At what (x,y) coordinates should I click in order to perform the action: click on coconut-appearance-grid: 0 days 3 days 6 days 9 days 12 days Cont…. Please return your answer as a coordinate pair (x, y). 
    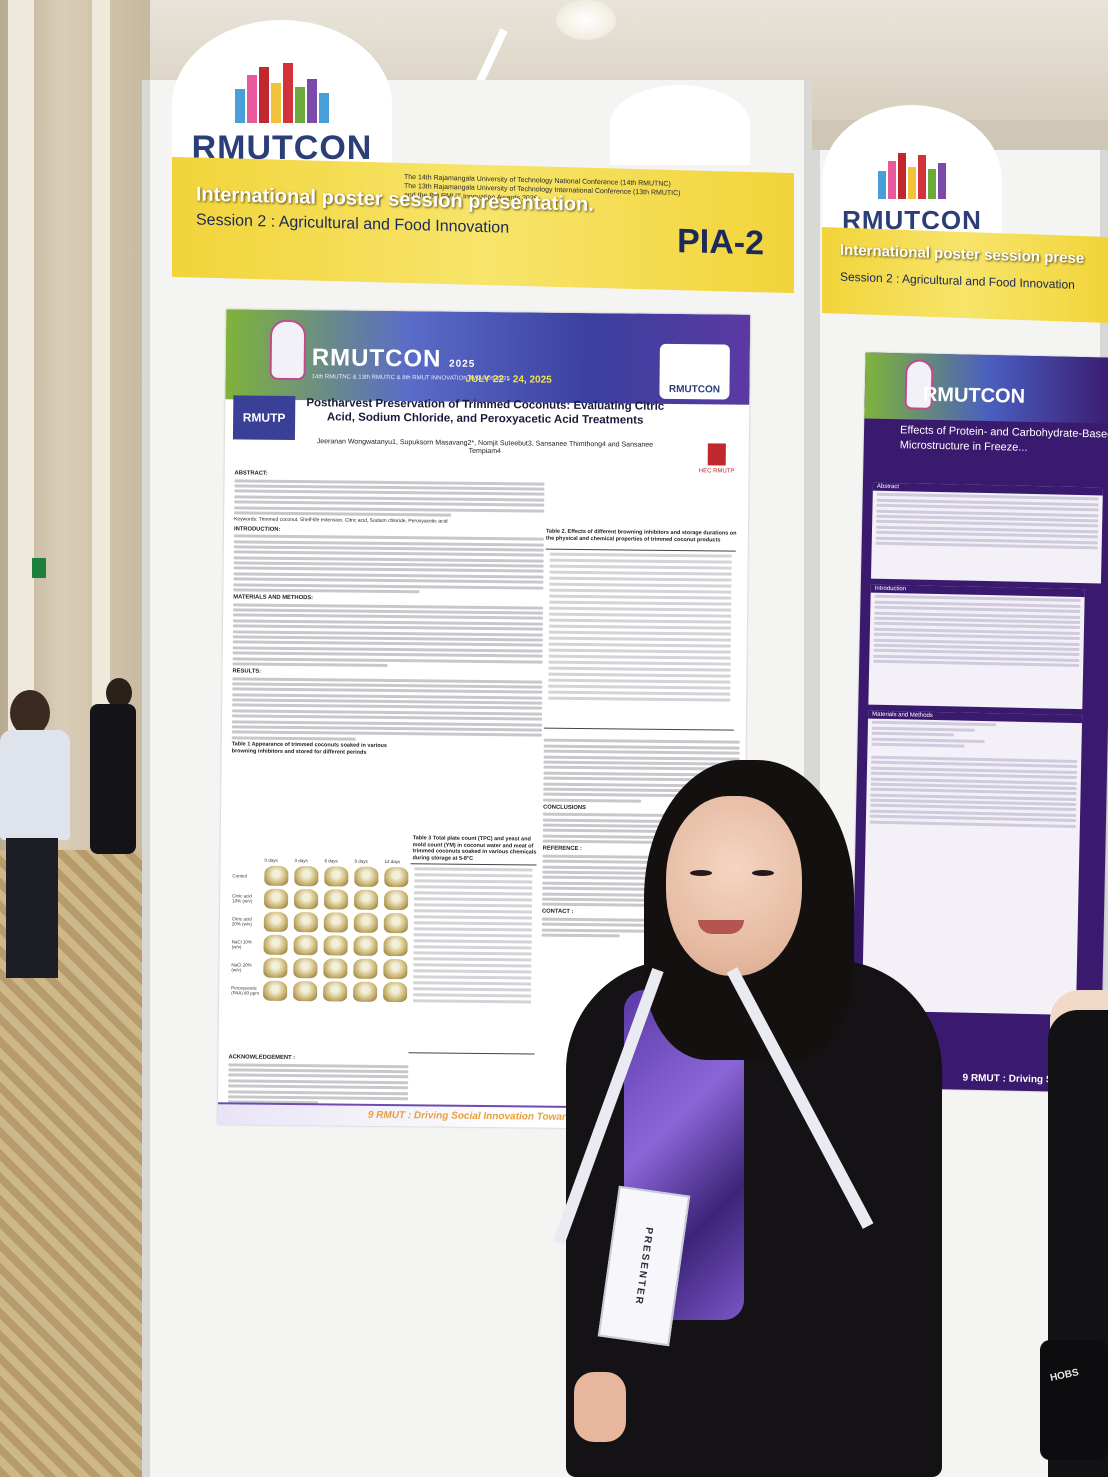
    Looking at the image, I should click on (320, 930).